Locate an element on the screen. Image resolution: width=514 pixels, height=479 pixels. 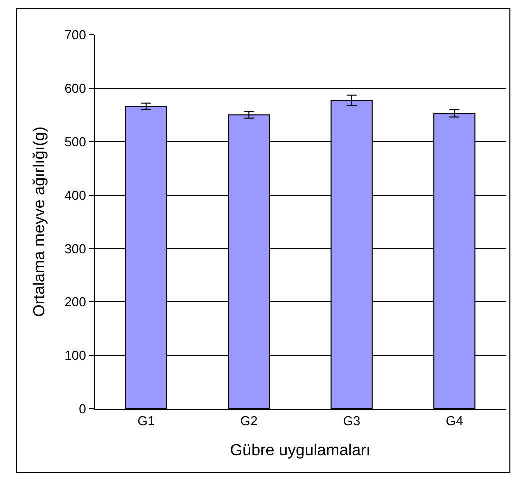
y-tick-label: 500 is located at coordinates (75, 142).